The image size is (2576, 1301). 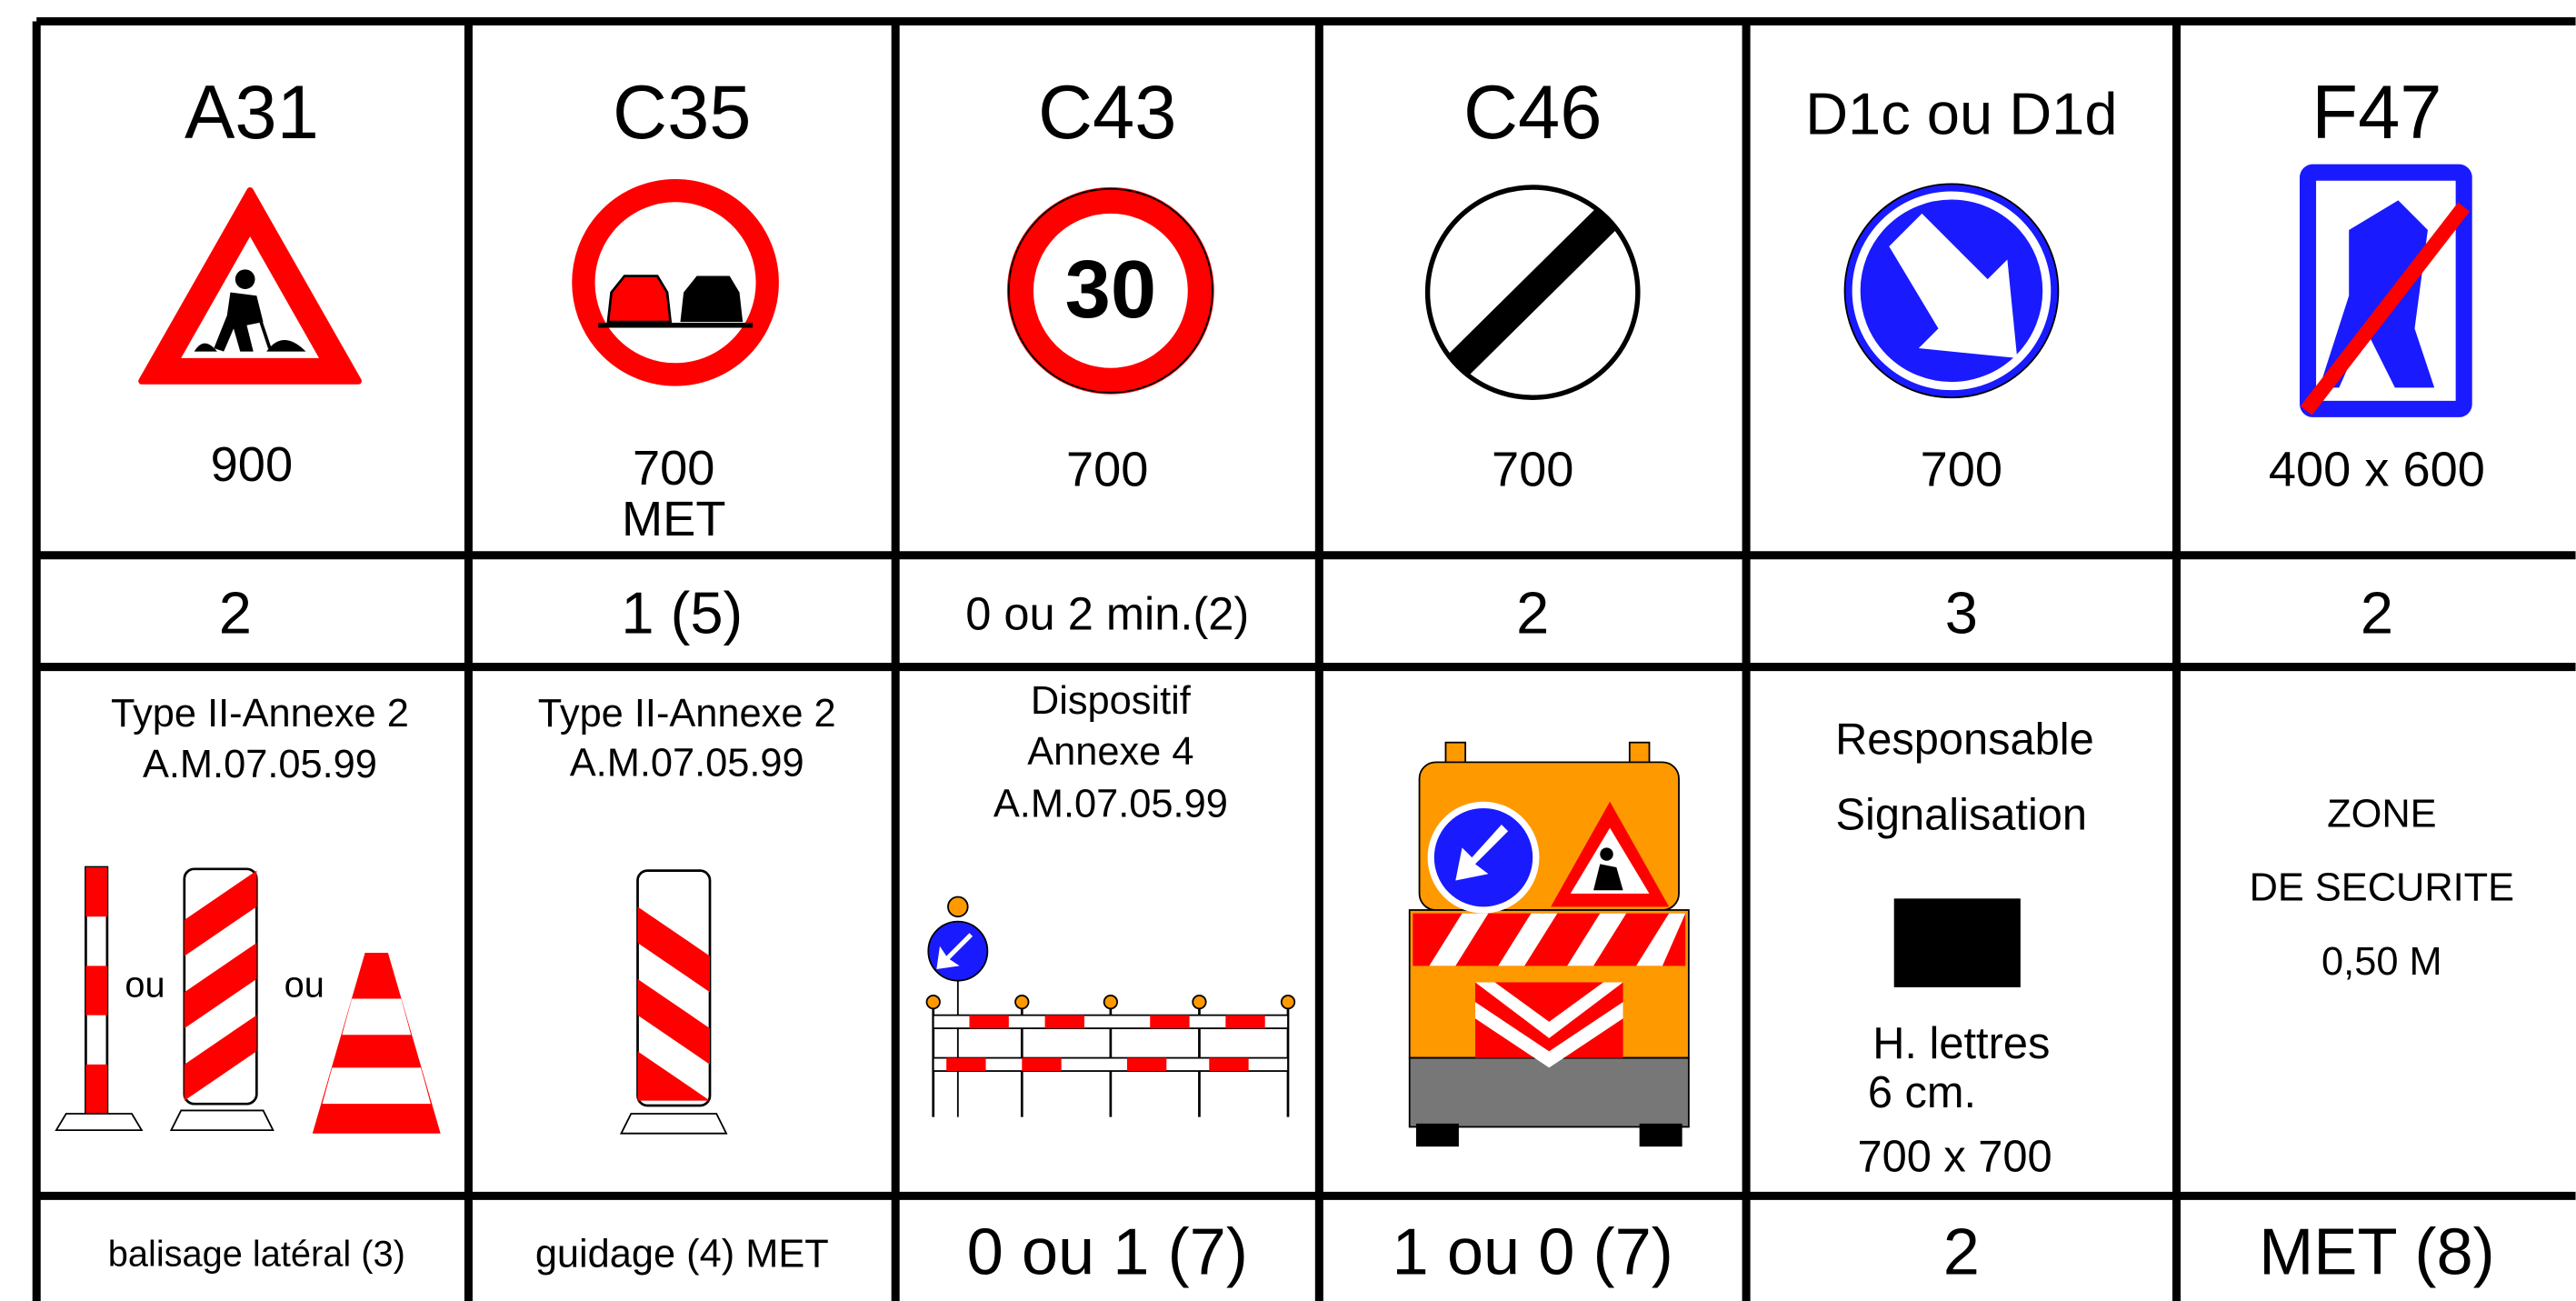 What do you see at coordinates (1961, 1252) in the screenshot?
I see `footer: 2` at bounding box center [1961, 1252].